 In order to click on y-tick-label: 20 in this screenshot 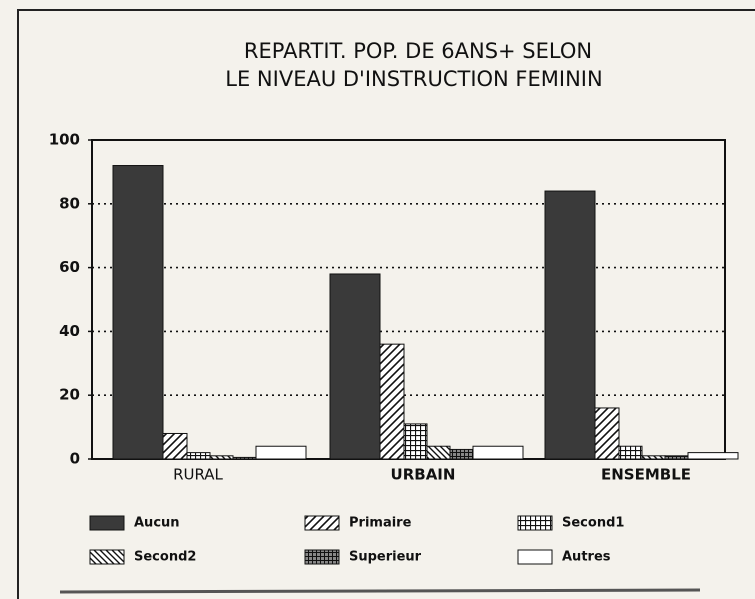, I will do `click(69, 395)`.